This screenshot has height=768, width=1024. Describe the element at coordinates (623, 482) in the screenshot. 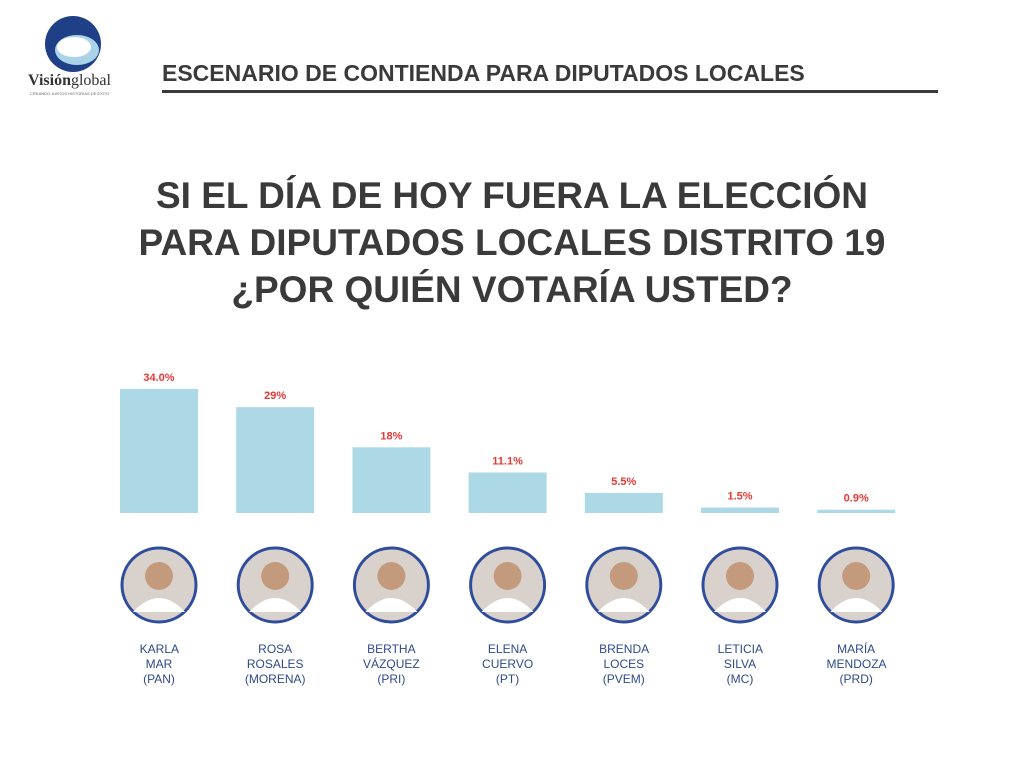

I see `value-label: 5.5%` at that location.